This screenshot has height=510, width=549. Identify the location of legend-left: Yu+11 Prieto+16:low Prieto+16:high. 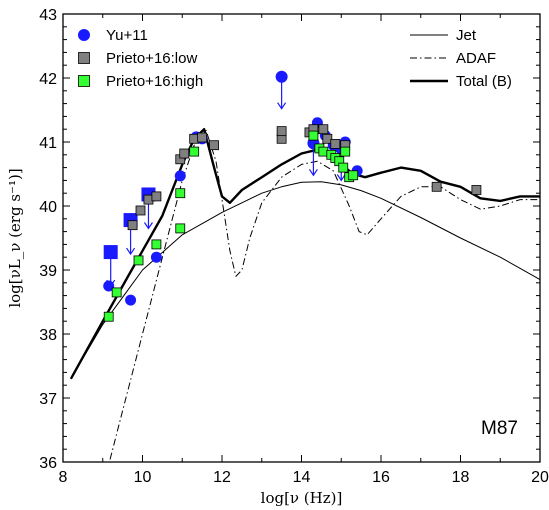
(140, 58).